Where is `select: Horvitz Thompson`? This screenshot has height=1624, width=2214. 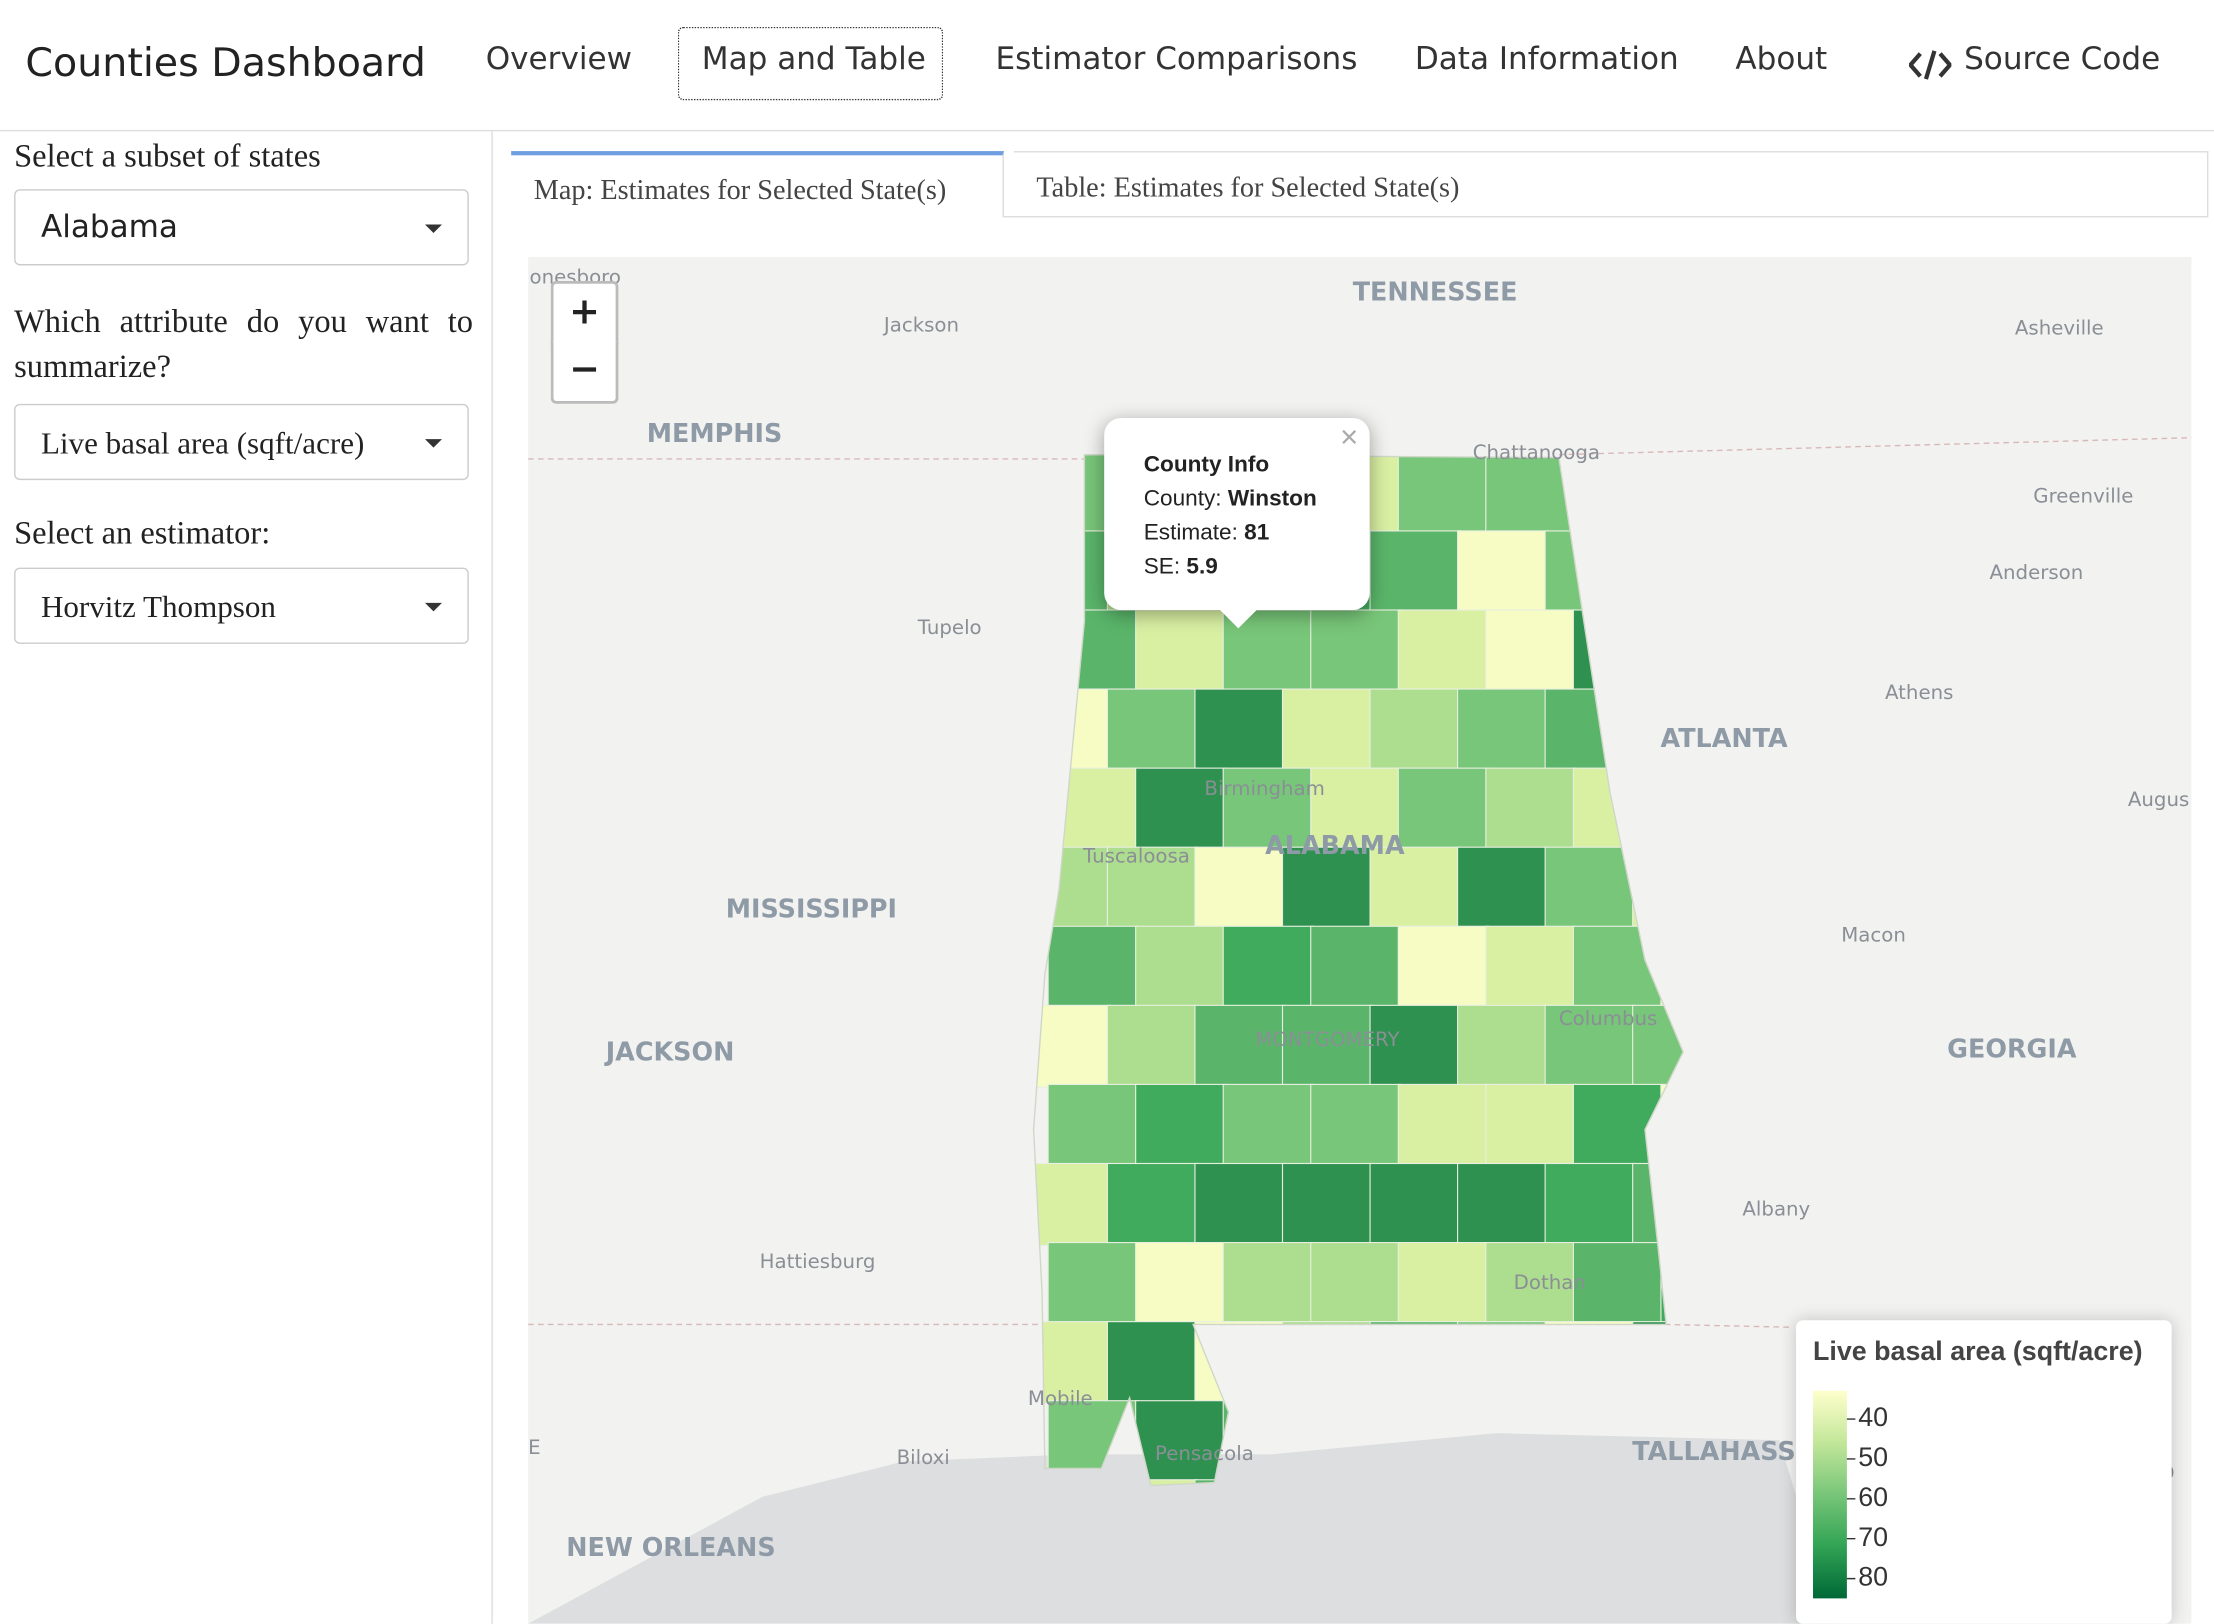 select: Horvitz Thompson is located at coordinates (241, 605).